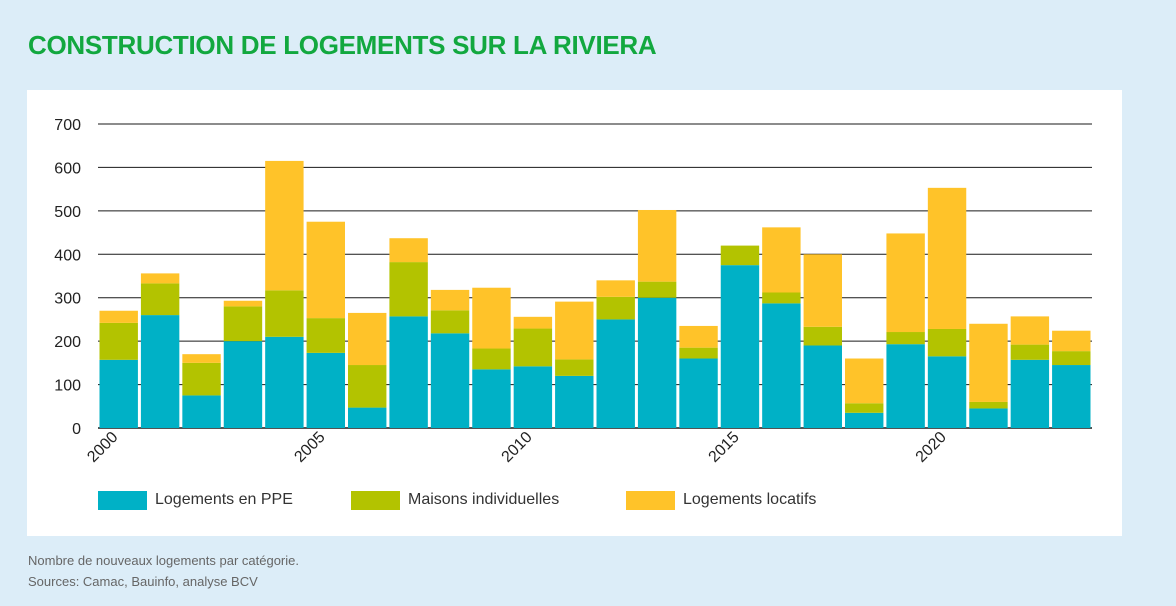  What do you see at coordinates (67, 168) in the screenshot?
I see `y-tick-label-600: 600` at bounding box center [67, 168].